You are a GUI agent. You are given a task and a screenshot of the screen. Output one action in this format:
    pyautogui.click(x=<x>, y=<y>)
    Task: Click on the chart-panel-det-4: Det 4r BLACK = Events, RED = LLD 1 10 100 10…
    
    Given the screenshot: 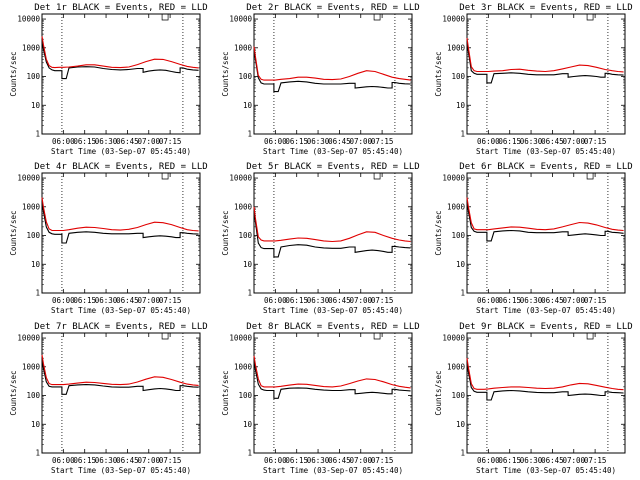 What is the action you would take?
    pyautogui.click(x=108, y=238)
    